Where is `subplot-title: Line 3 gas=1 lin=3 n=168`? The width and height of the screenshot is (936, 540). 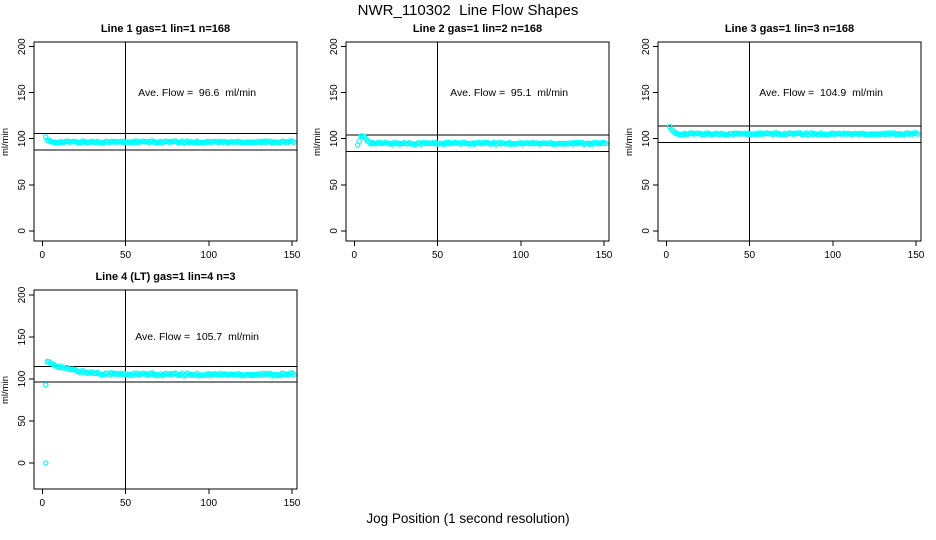 subplot-title: Line 3 gas=1 lin=3 n=168 is located at coordinates (789, 29).